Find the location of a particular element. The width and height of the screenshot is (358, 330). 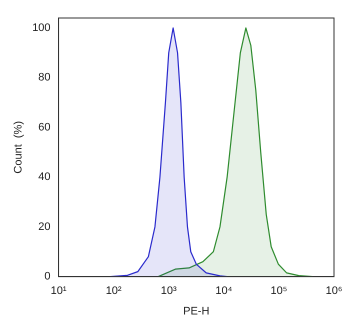

x-tick-label: 10² is located at coordinates (114, 291).